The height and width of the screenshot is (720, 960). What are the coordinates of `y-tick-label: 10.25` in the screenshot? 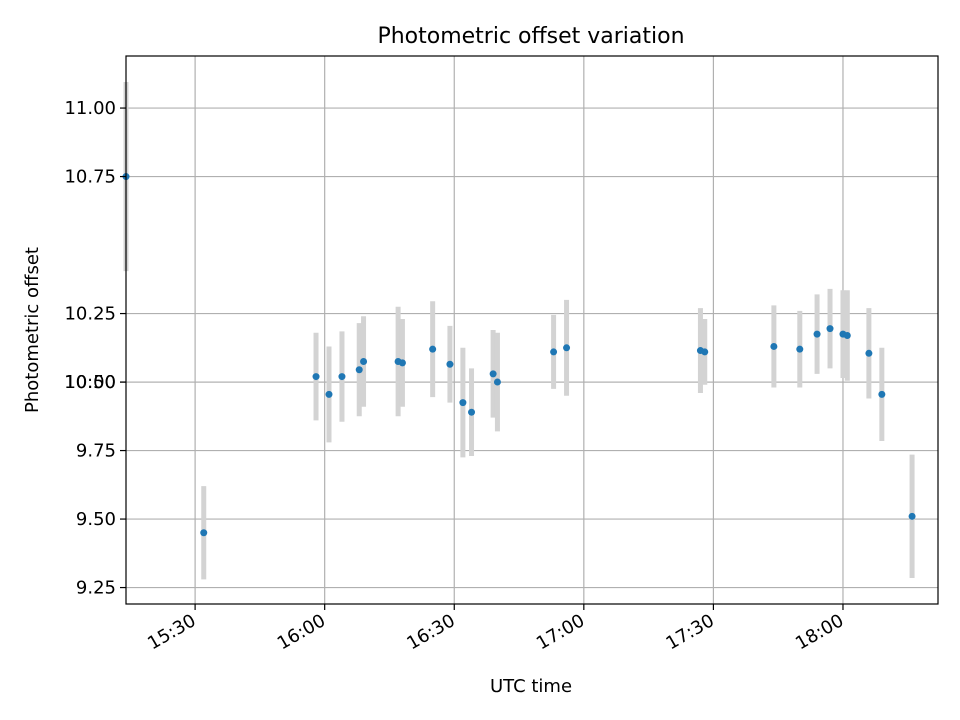 It's located at (90, 314).